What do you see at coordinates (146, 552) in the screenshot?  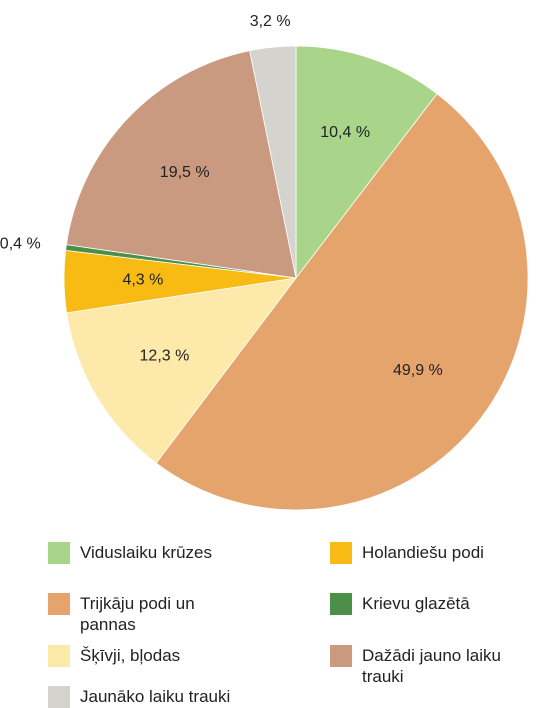 I see `legend-label: Viduslaiku krūzes` at bounding box center [146, 552].